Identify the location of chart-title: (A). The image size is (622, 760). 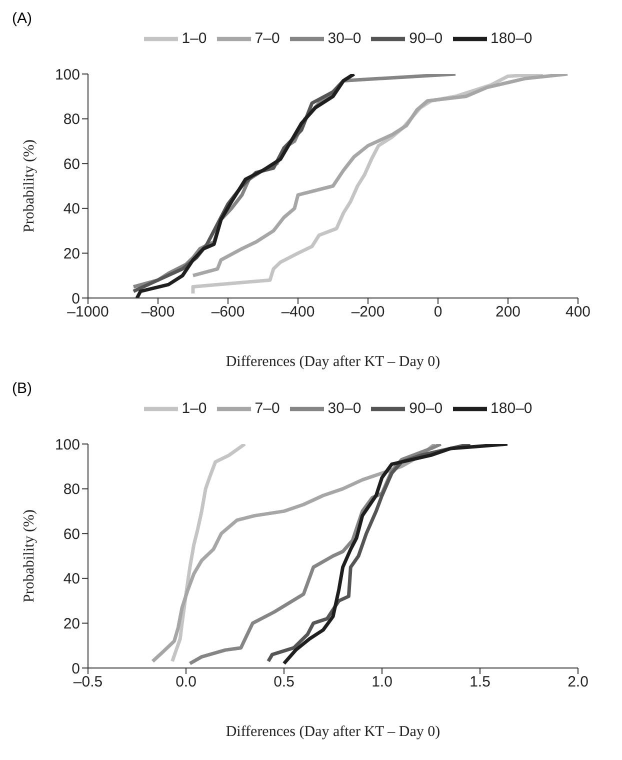
(22, 18).